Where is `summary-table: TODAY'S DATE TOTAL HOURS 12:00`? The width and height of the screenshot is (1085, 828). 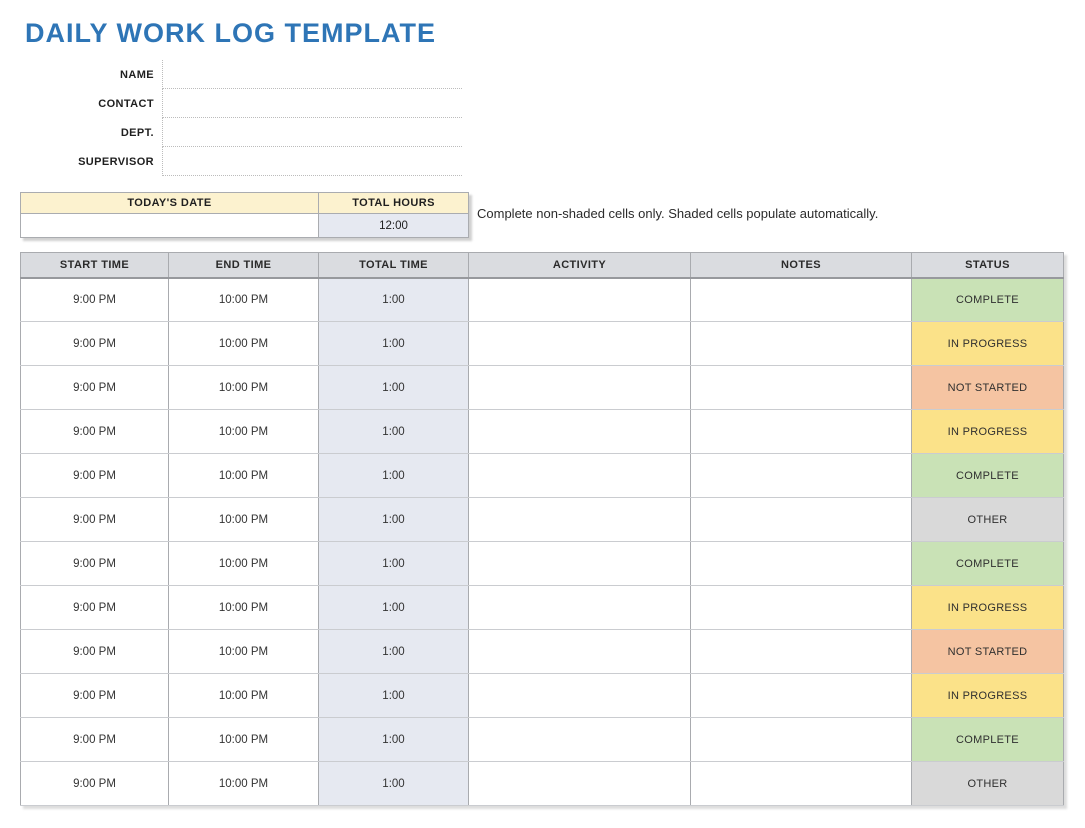 summary-table: TODAY'S DATE TOTAL HOURS 12:00 is located at coordinates (244, 215).